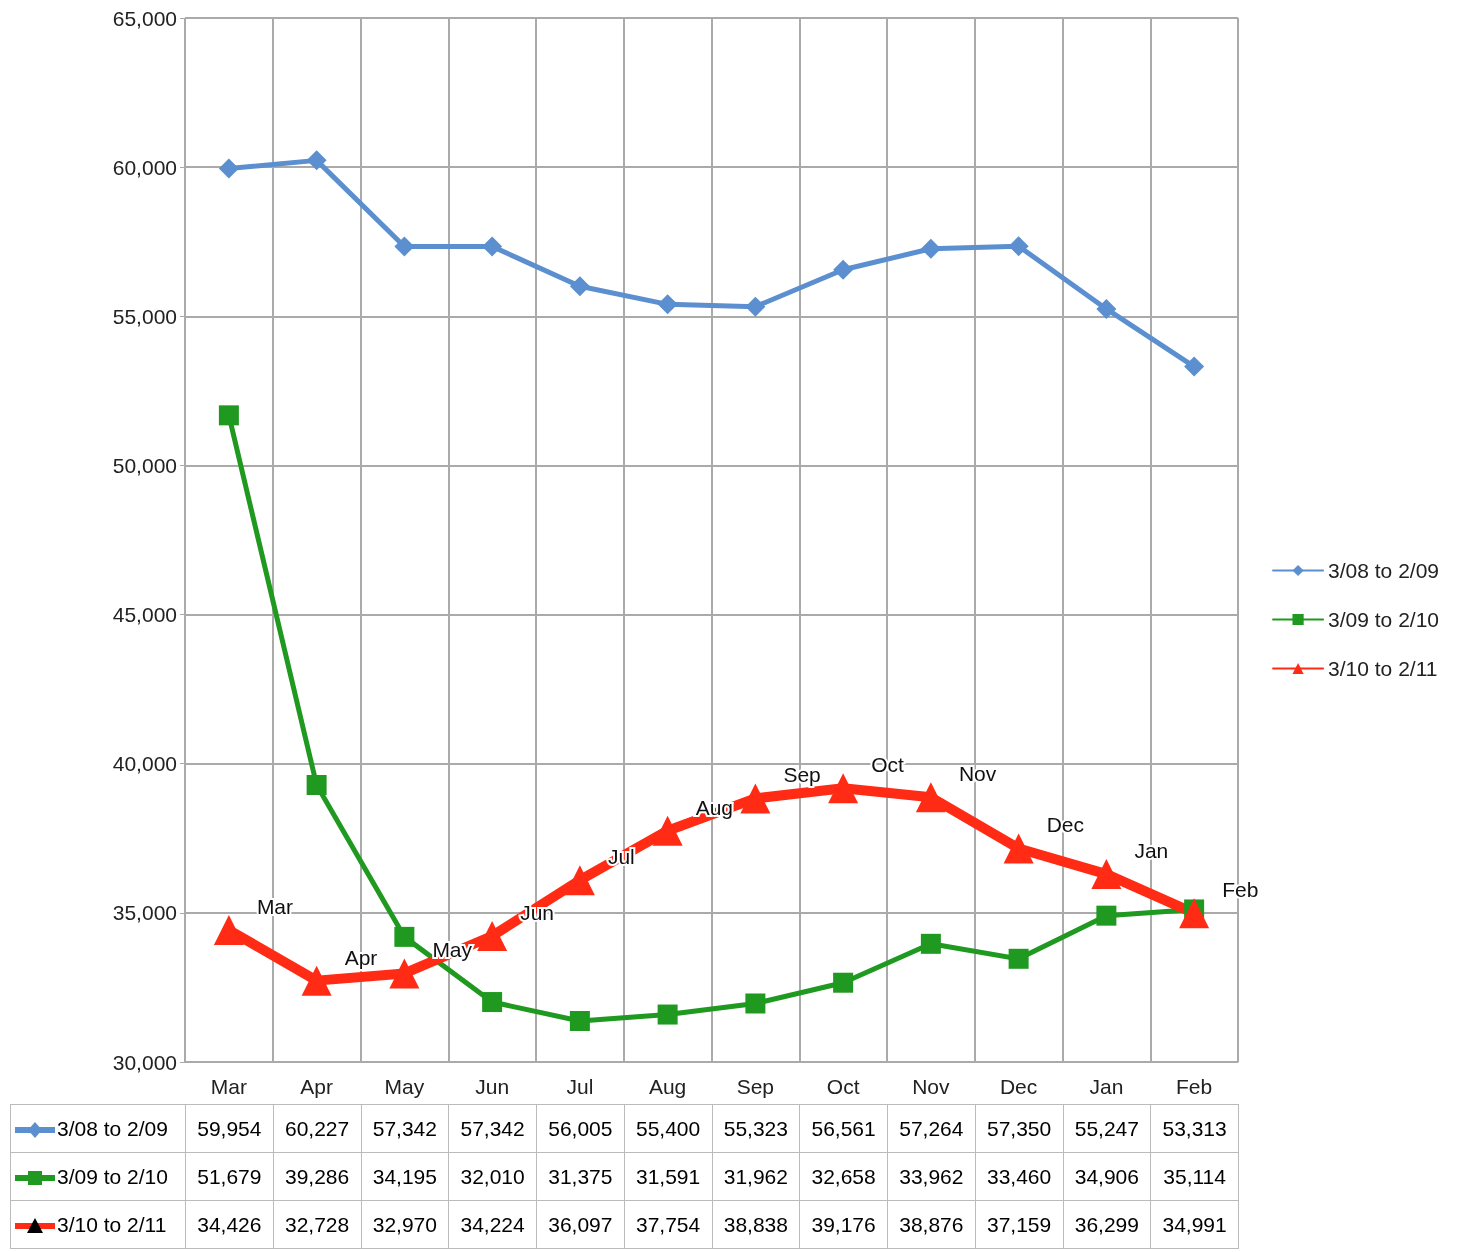 The width and height of the screenshot is (1459, 1252). I want to click on text: 3/09 to 2/10, so click(112, 1176).